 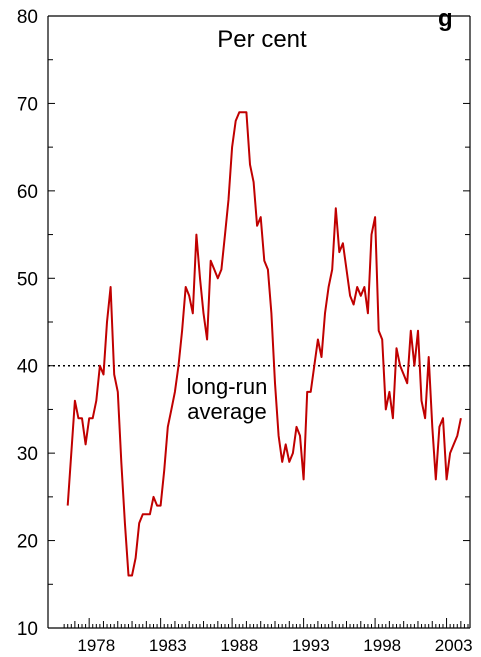 What do you see at coordinates (27, 279) in the screenshot?
I see `y-tick-label: 50` at bounding box center [27, 279].